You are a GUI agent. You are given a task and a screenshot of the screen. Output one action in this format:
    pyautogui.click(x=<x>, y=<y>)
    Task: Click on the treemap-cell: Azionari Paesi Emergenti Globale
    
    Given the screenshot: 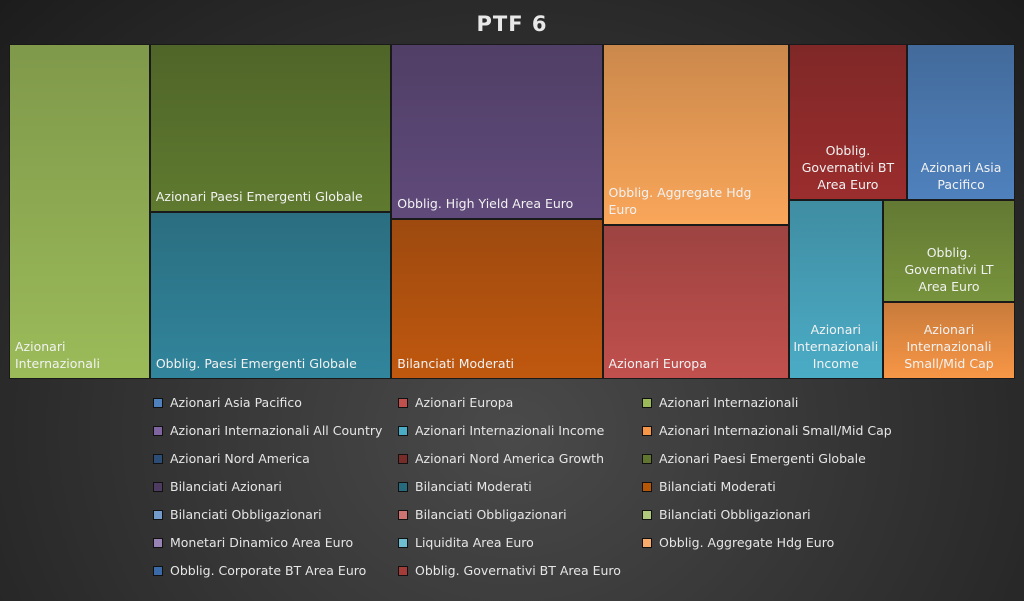 What is the action you would take?
    pyautogui.click(x=270, y=128)
    